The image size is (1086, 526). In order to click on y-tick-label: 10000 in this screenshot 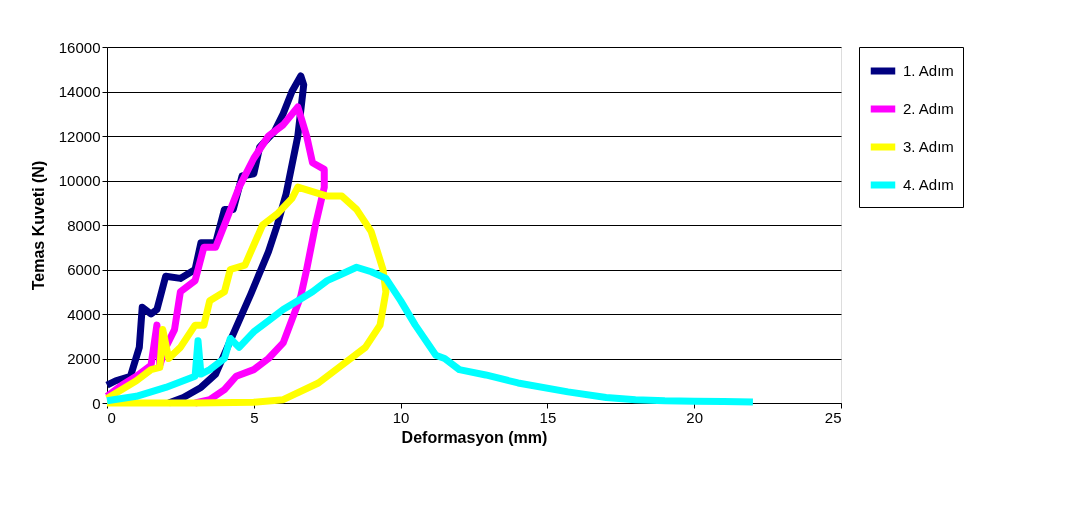, I will do `click(79, 180)`.